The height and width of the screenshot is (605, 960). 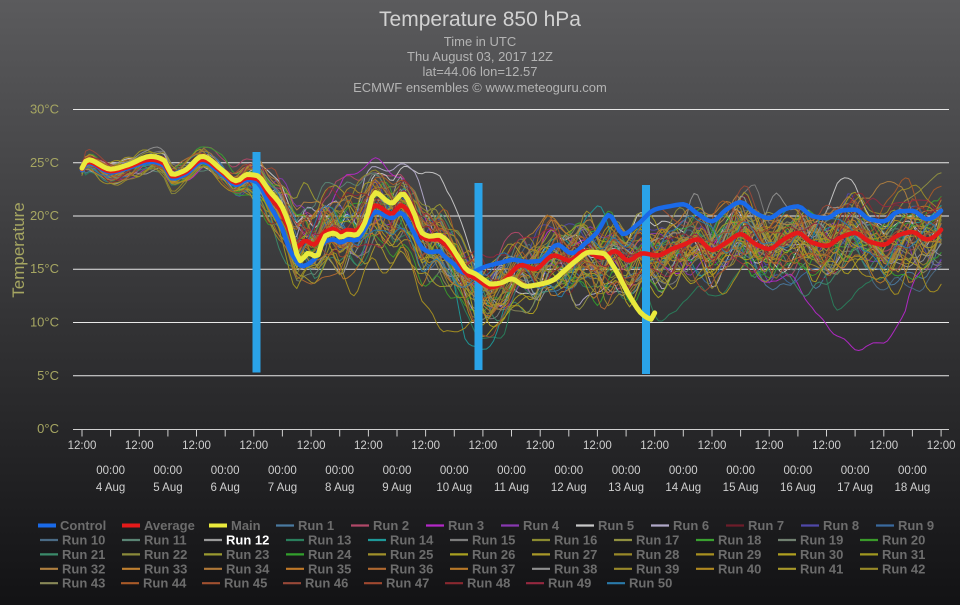 What do you see at coordinates (657, 554) in the screenshot?
I see `svg-text: Run 28` at bounding box center [657, 554].